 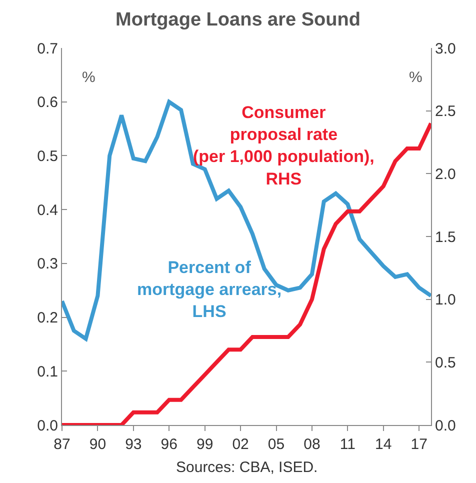 What do you see at coordinates (247, 467) in the screenshot?
I see `source-note: Sources: CBA, ISED.` at bounding box center [247, 467].